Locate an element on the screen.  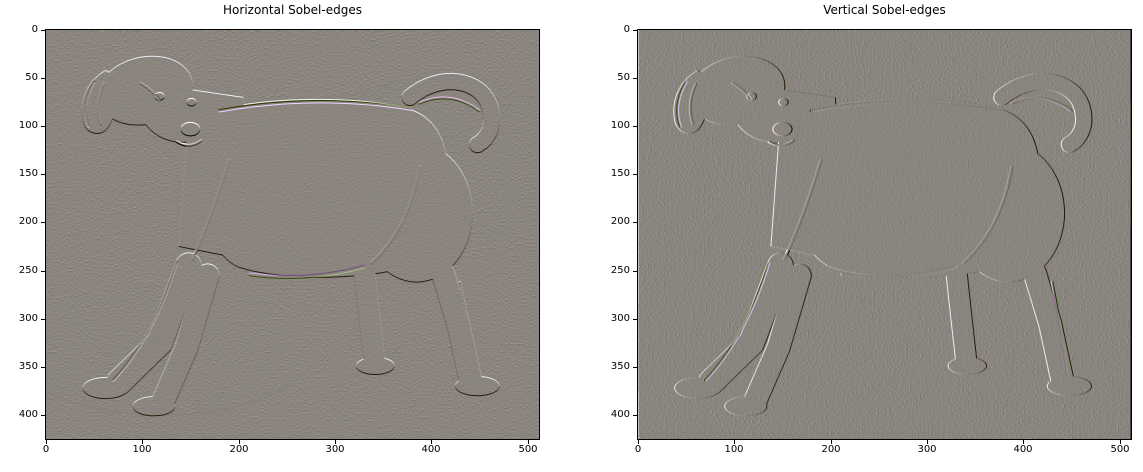
plot-title: Vertical Sobel-edges is located at coordinates (884, 10).